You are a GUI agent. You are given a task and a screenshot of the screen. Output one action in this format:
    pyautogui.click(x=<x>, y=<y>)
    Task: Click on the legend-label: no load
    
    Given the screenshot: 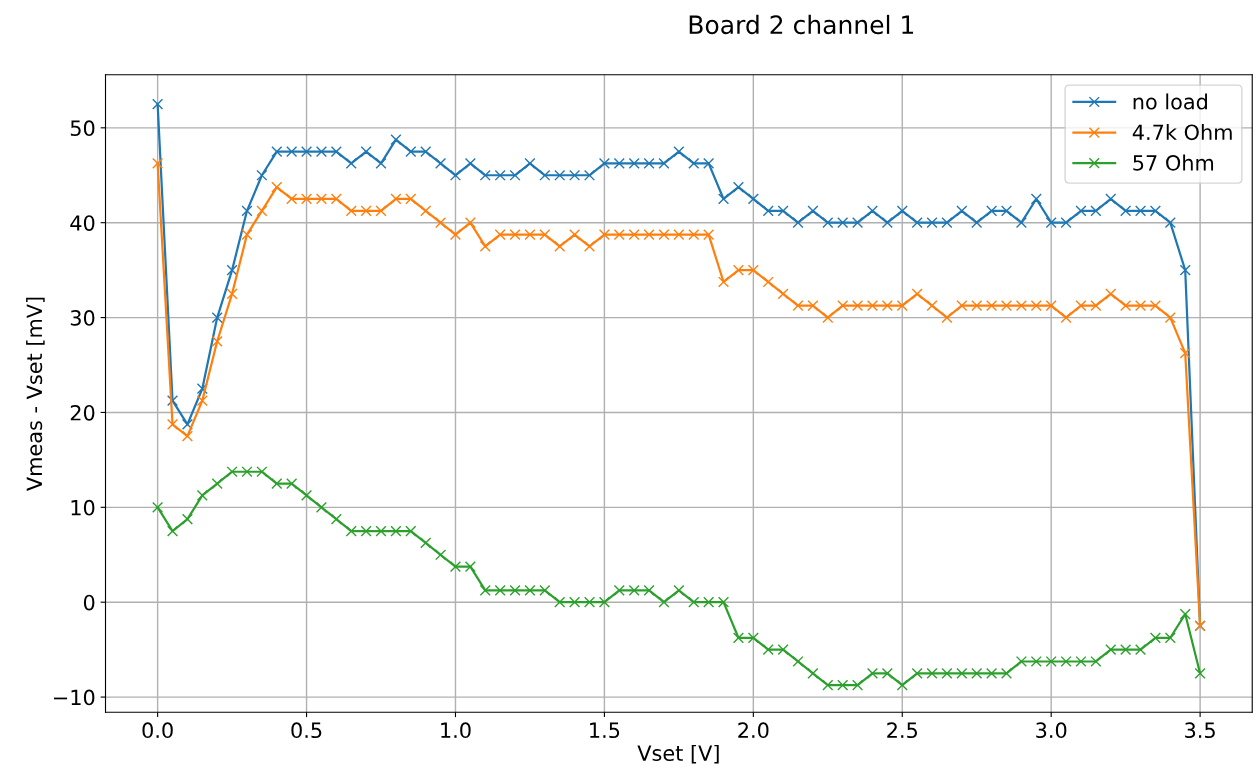 What is the action you would take?
    pyautogui.click(x=1170, y=101)
    